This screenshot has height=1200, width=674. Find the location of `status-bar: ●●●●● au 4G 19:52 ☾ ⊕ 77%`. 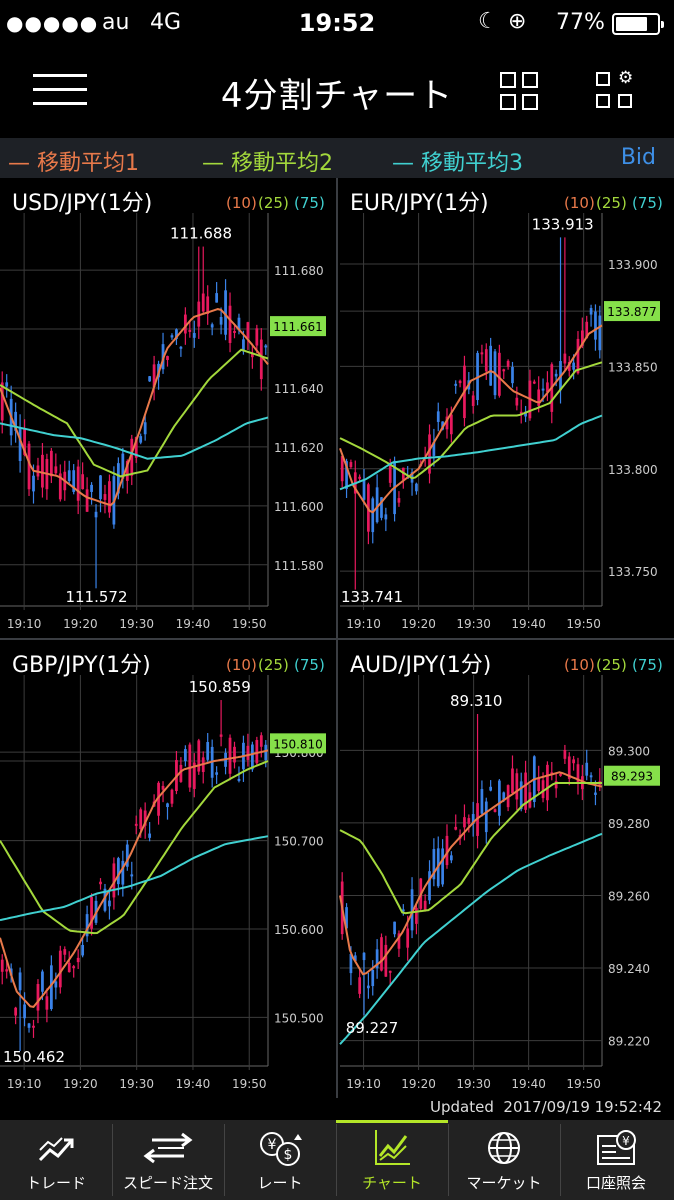

status-bar: ●●●●● au 4G 19:52 ☾ ⊕ 77% is located at coordinates (337, 23).